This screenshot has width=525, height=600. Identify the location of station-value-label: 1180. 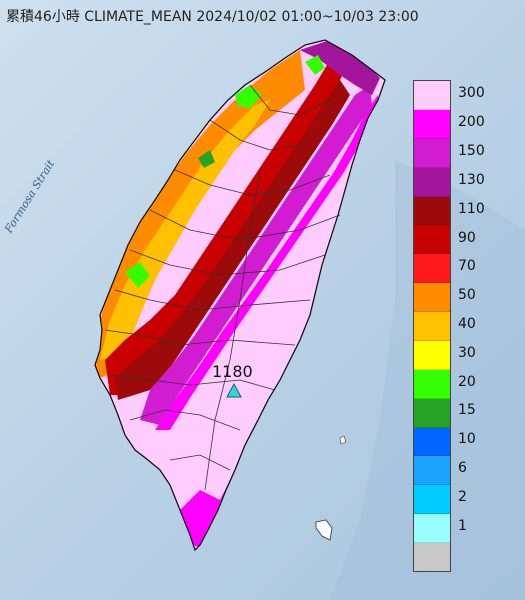
(232, 371).